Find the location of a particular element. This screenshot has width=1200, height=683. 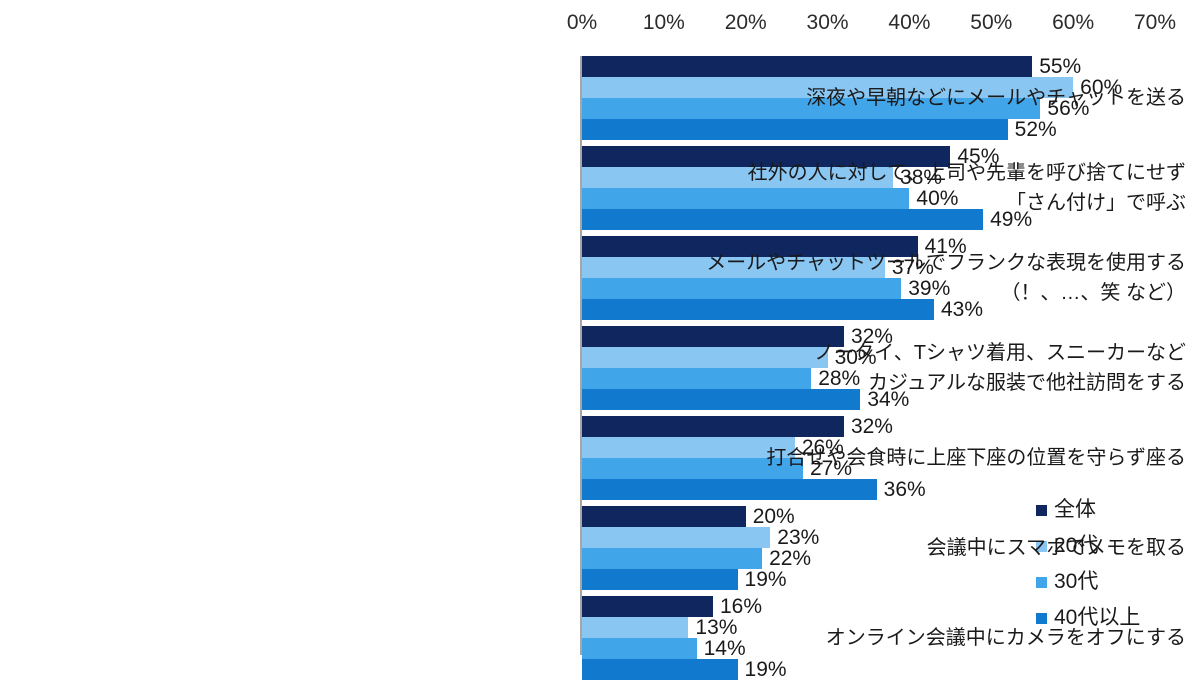

x-axis-tick-10: 10% is located at coordinates (663, 22).